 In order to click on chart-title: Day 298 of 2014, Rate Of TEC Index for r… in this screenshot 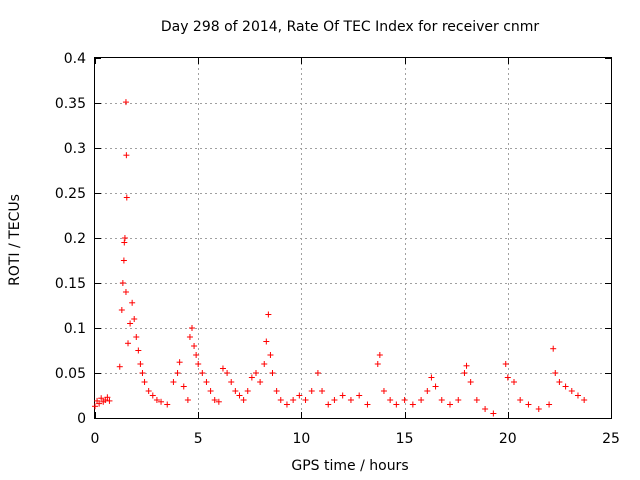, I will do `click(350, 27)`.